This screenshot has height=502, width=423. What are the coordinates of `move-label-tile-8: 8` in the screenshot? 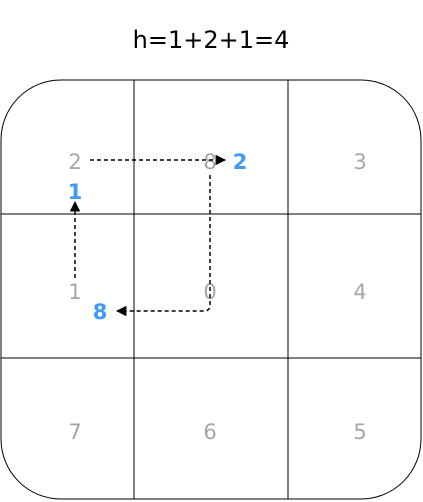 It's located at (100, 312).